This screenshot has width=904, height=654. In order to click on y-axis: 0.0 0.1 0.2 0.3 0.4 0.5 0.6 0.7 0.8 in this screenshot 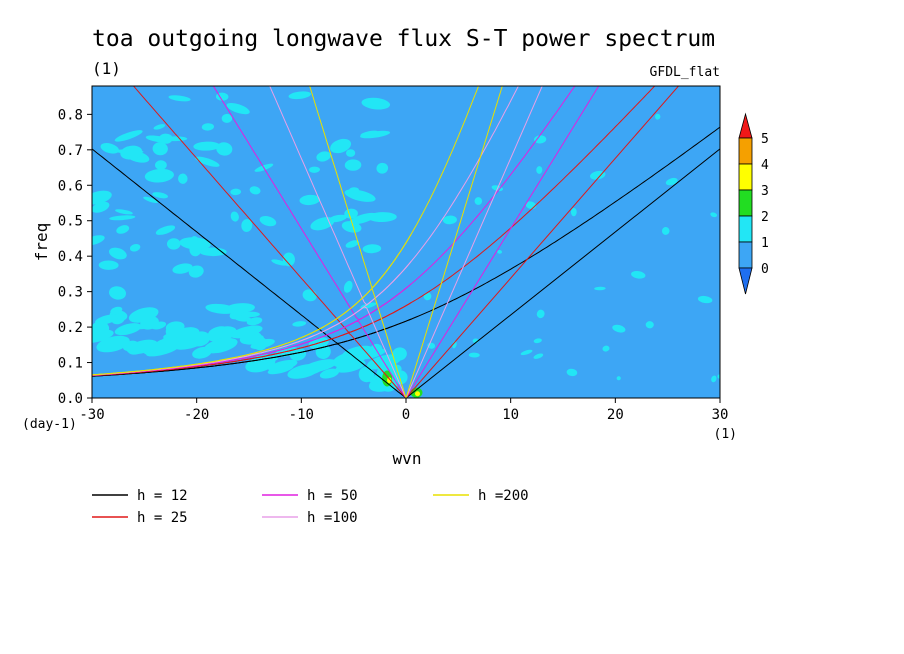, I will do `click(75, 257)`.